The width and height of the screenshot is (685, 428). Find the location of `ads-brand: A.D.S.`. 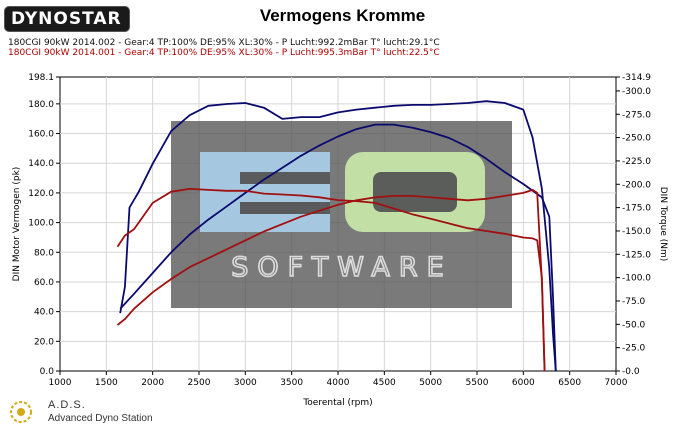

ads-brand: A.D.S. is located at coordinates (67, 405).